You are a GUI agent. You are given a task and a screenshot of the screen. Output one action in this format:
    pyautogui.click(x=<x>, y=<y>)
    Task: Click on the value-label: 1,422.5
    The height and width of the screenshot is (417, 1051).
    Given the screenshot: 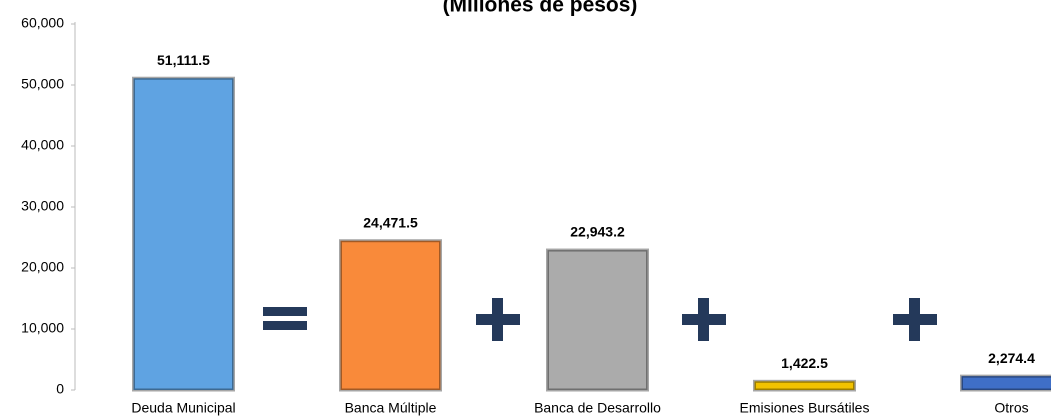 What is the action you would take?
    pyautogui.click(x=804, y=363)
    